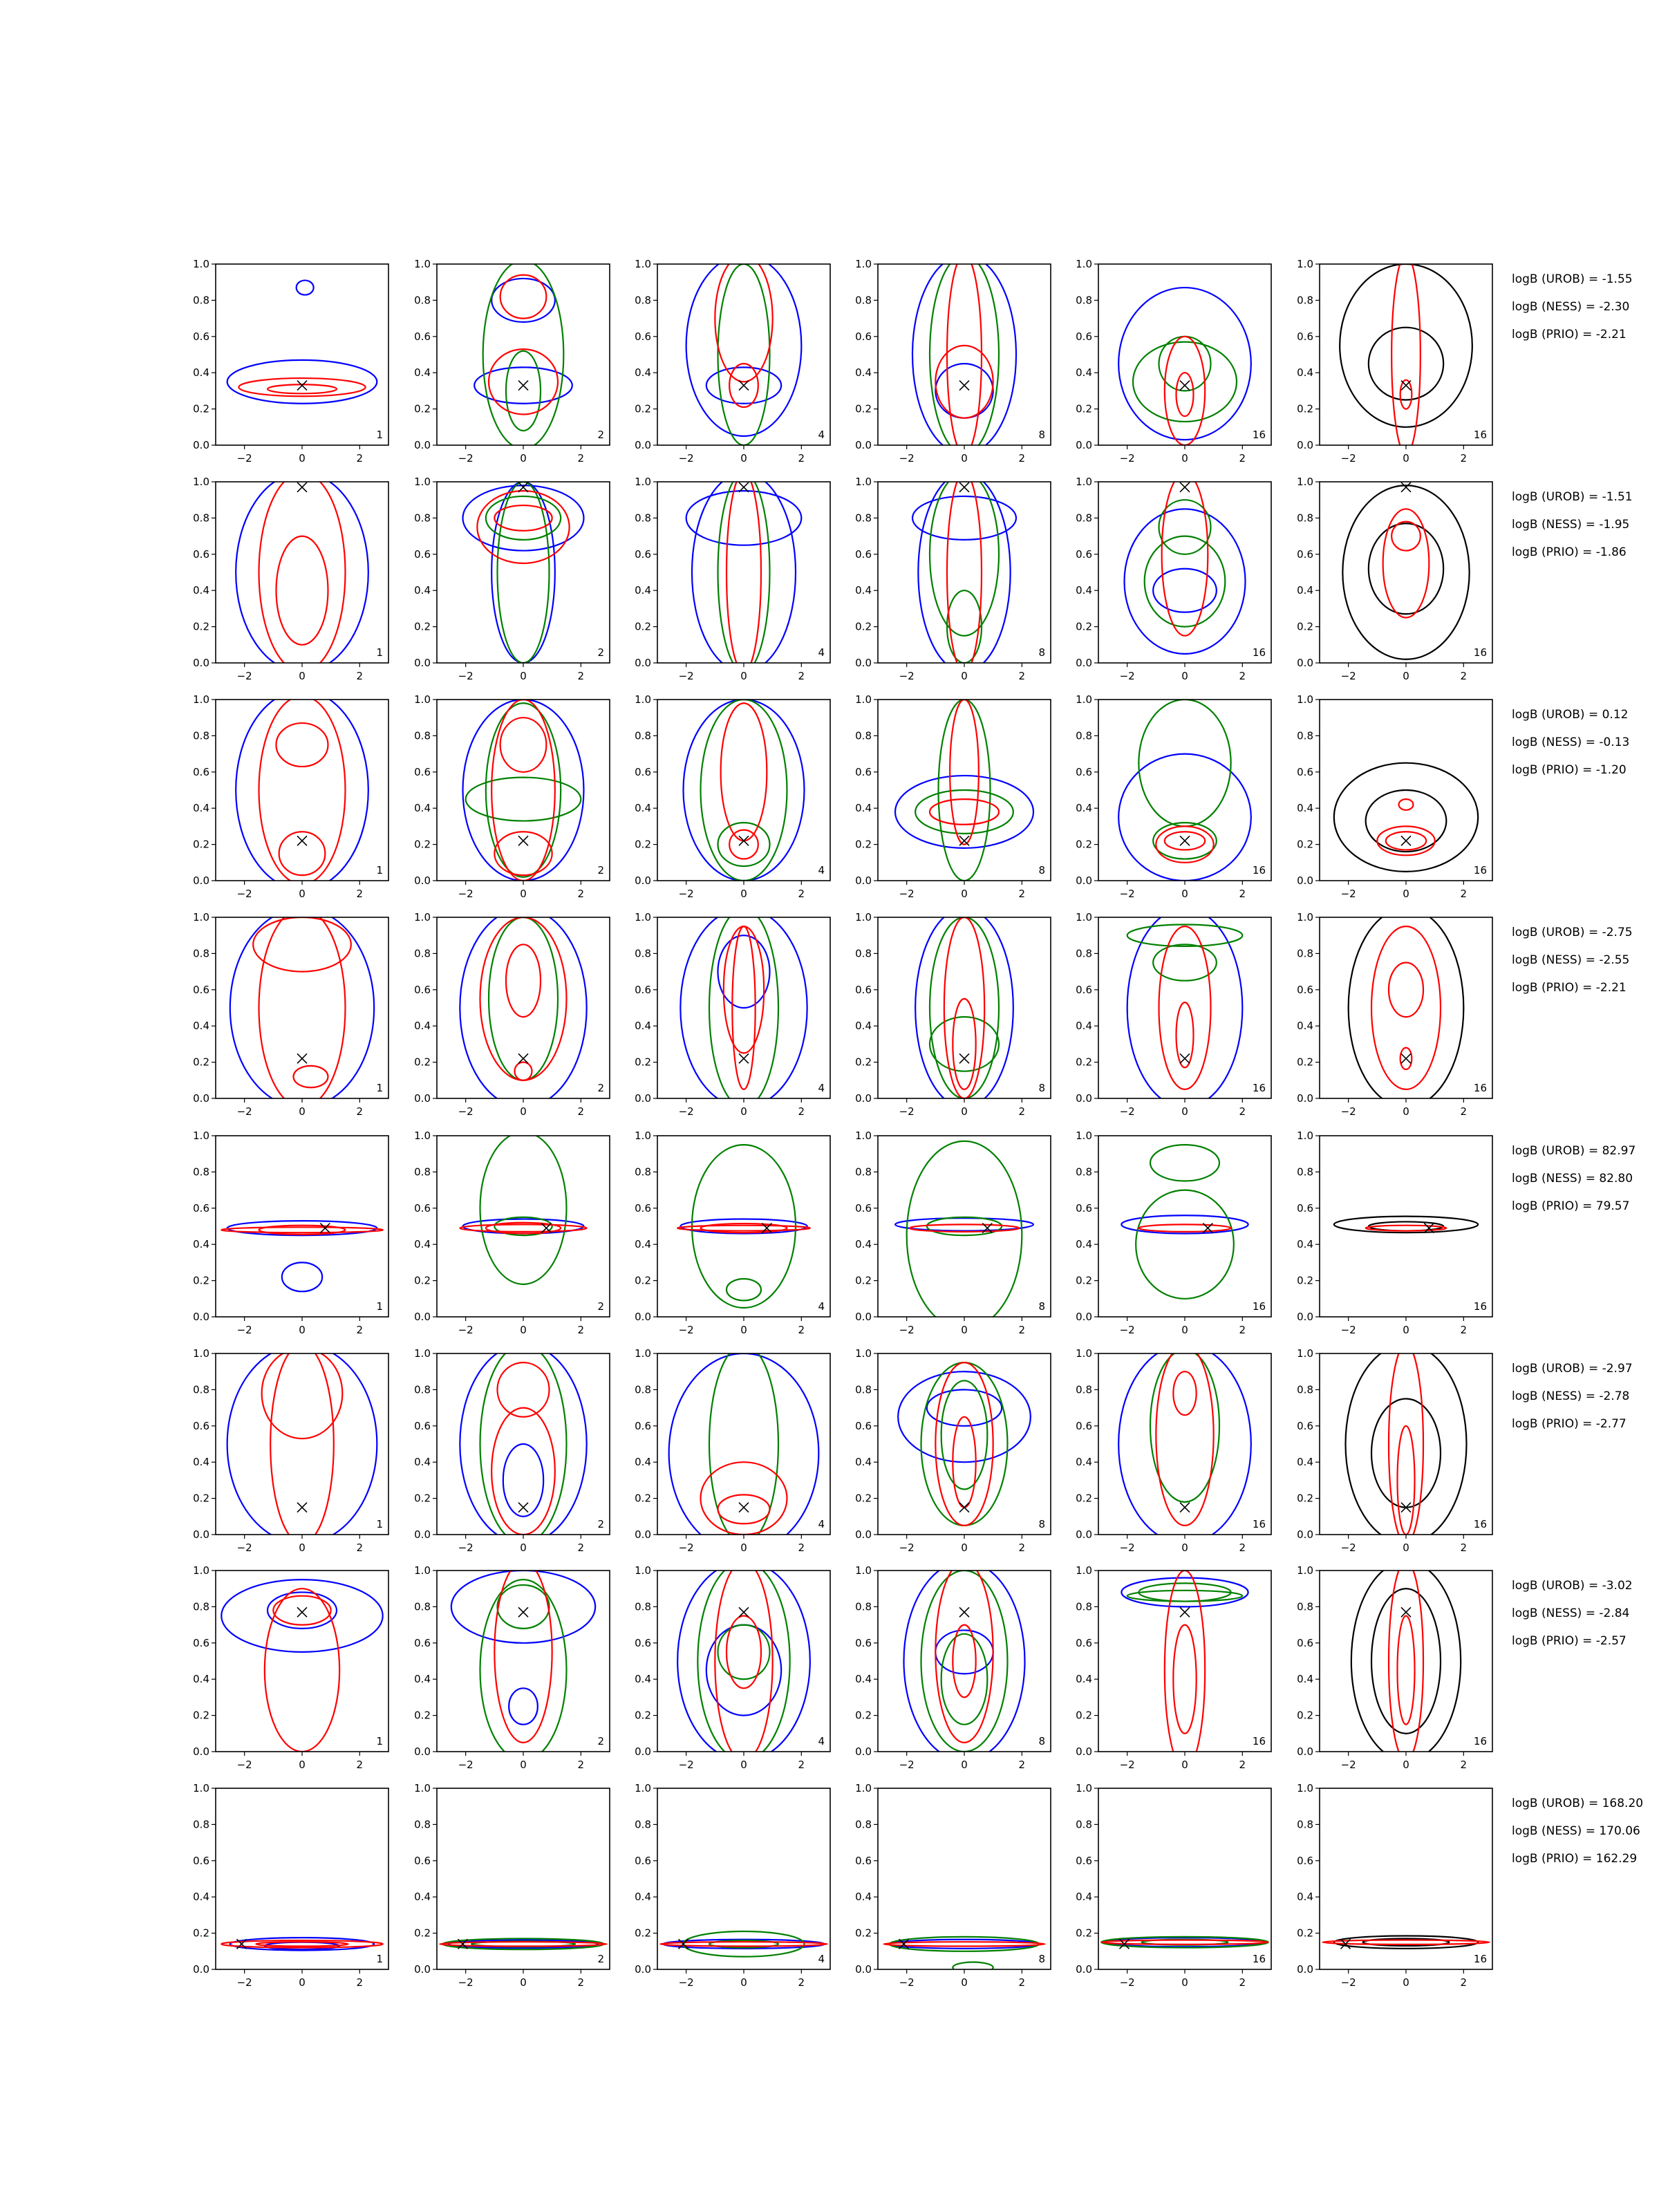  What do you see at coordinates (1572, 497) in the screenshot?
I see `logb-stat: logB (UROB) = -1.51` at bounding box center [1572, 497].